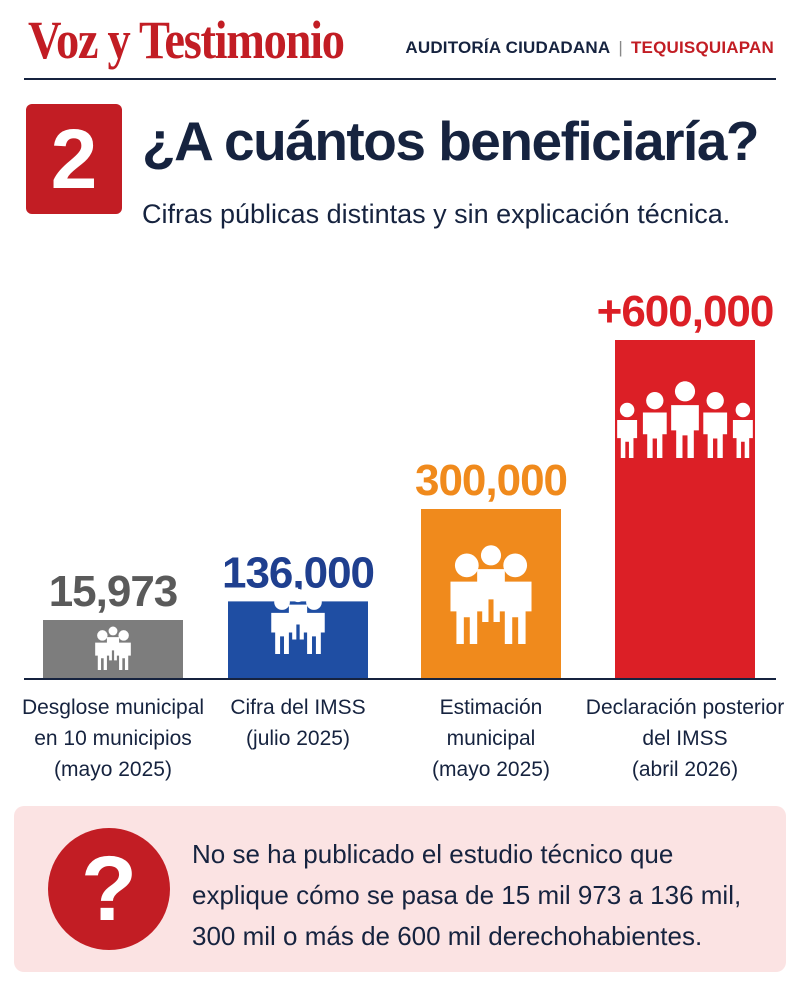 This screenshot has height=1000, width=800. Describe the element at coordinates (508, 47) in the screenshot. I see `section-label: AUDITORÍA CIUDADANA` at that location.